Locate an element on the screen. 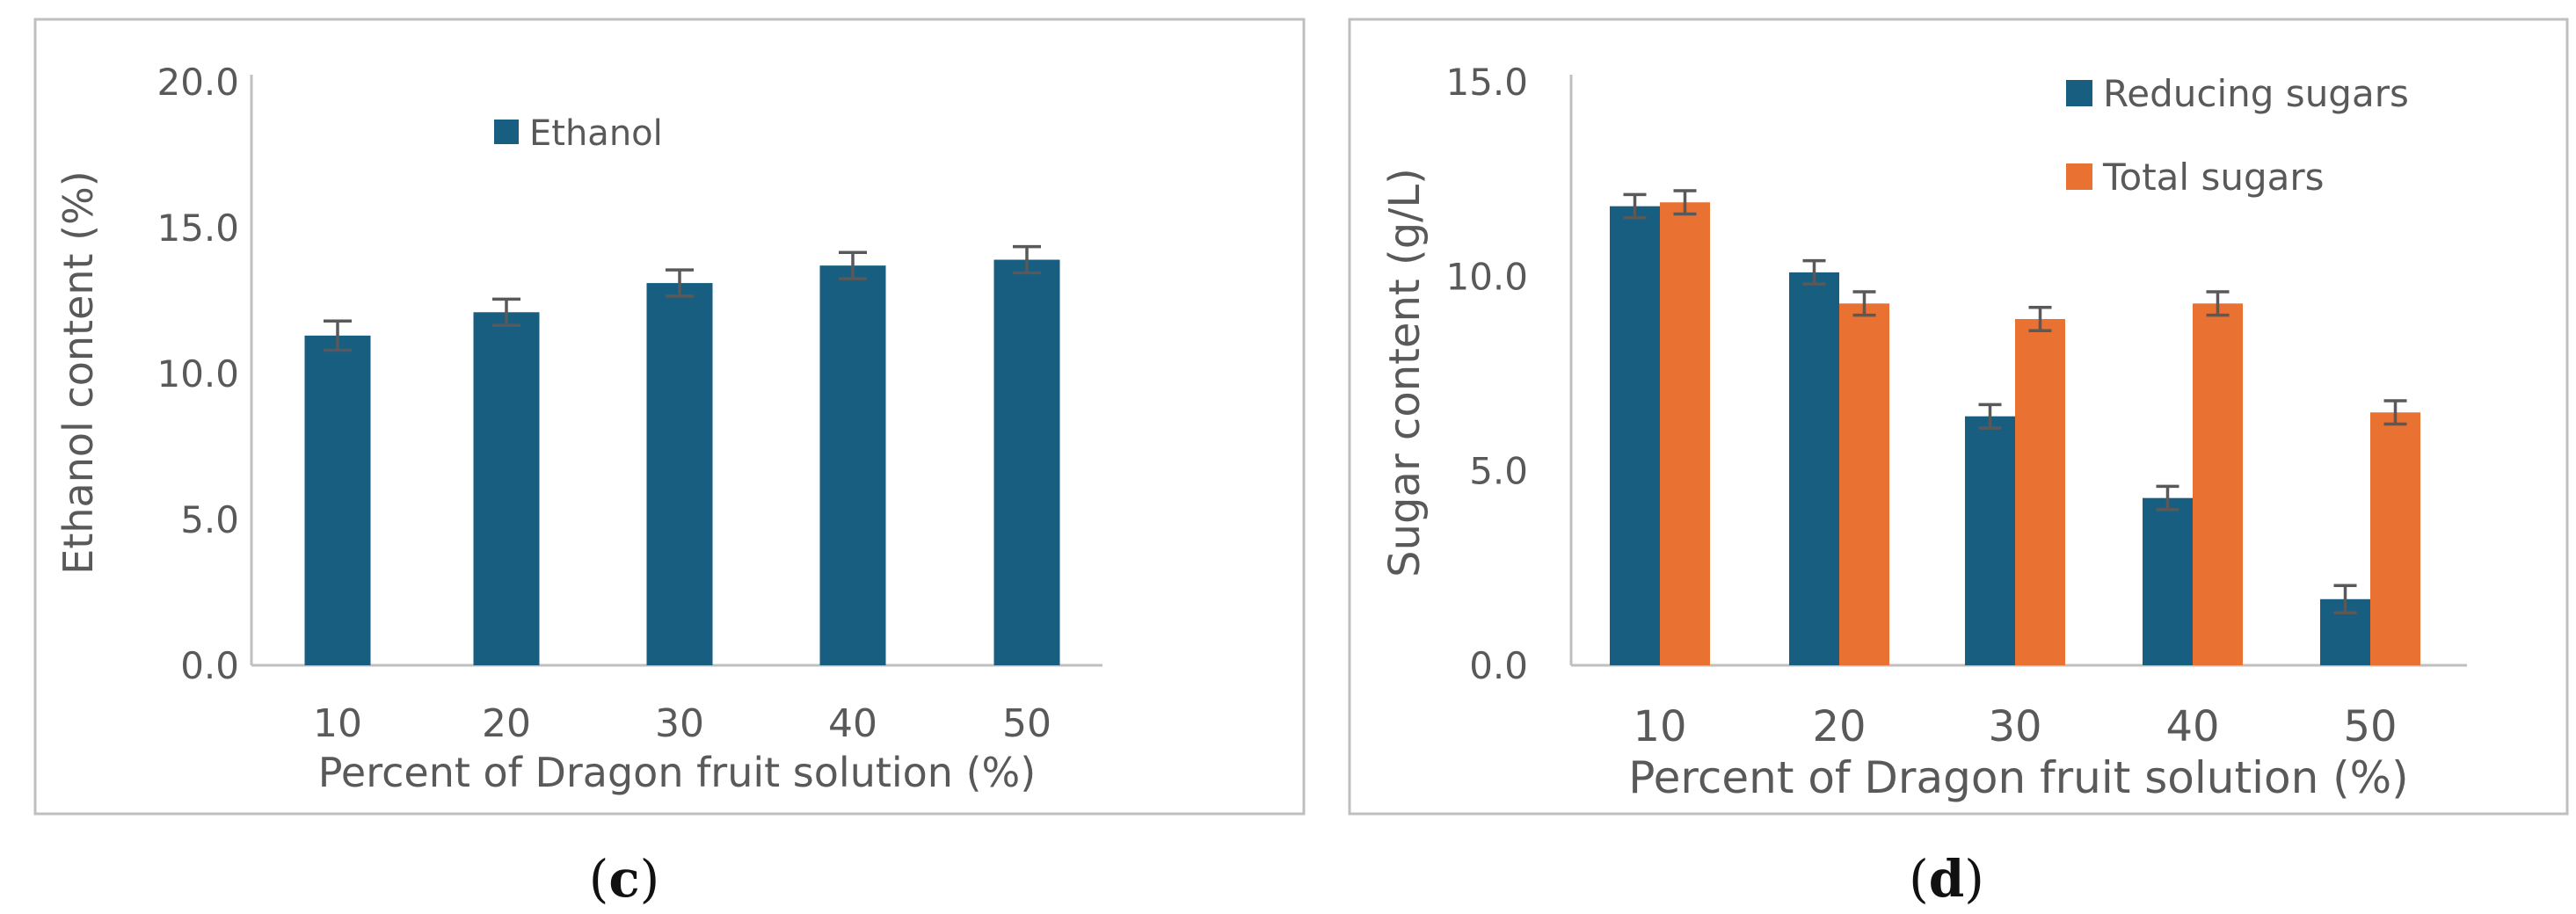 The height and width of the screenshot is (914, 2576). panel-label-letter: d is located at coordinates (1947, 879).